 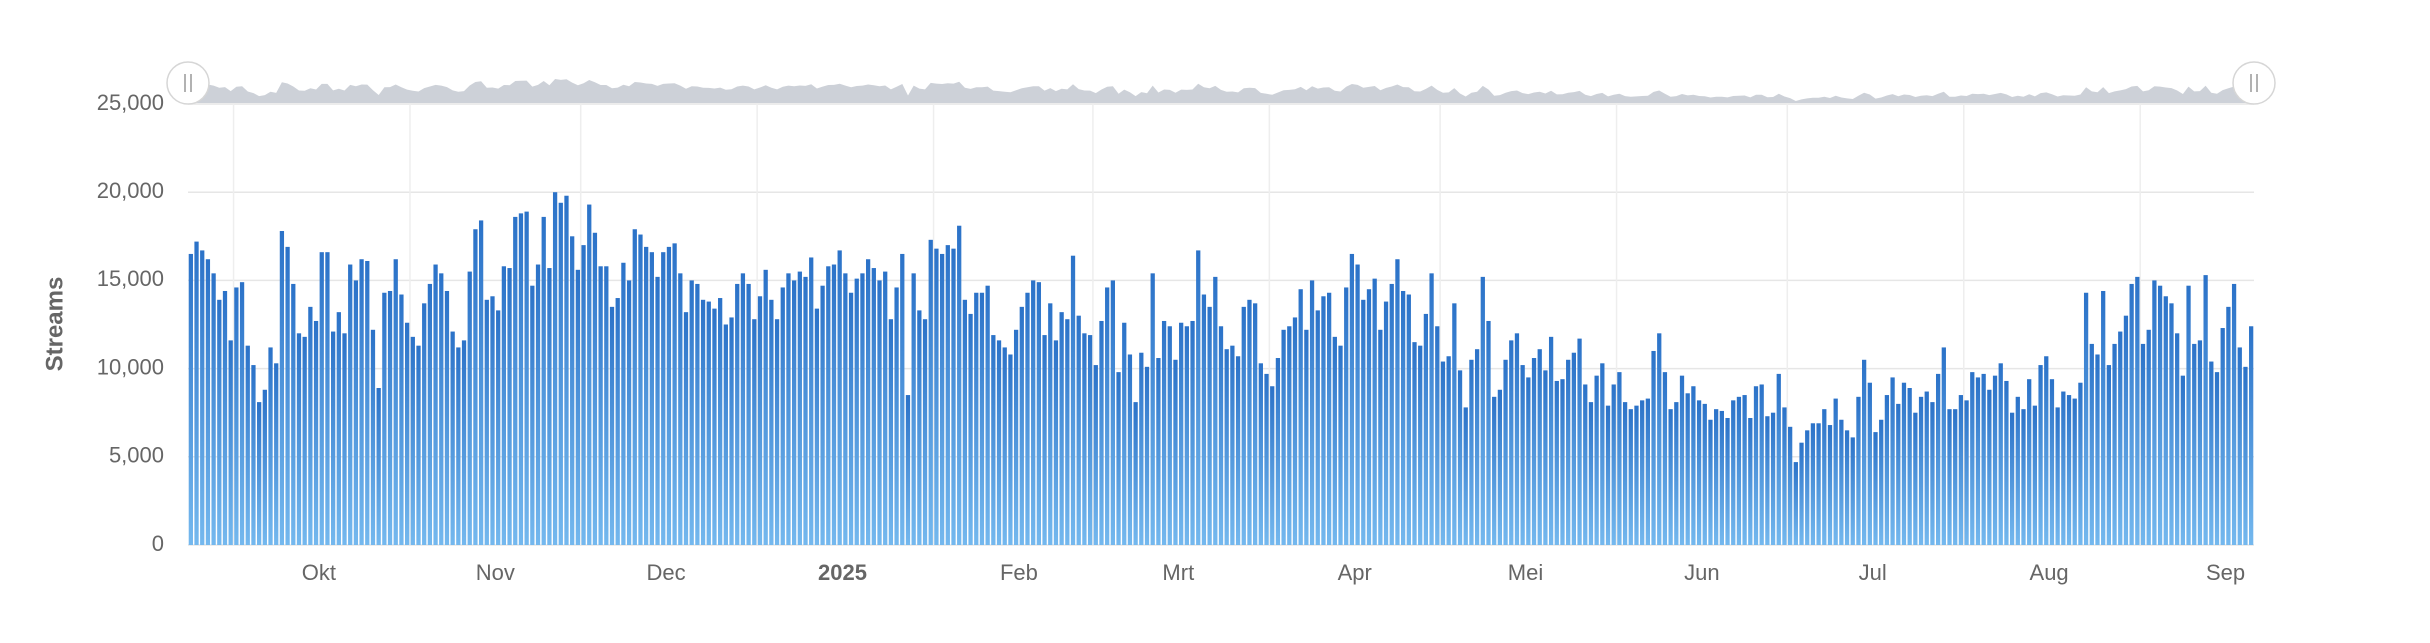 What do you see at coordinates (495, 572) in the screenshot?
I see `x-tick-label: Nov` at bounding box center [495, 572].